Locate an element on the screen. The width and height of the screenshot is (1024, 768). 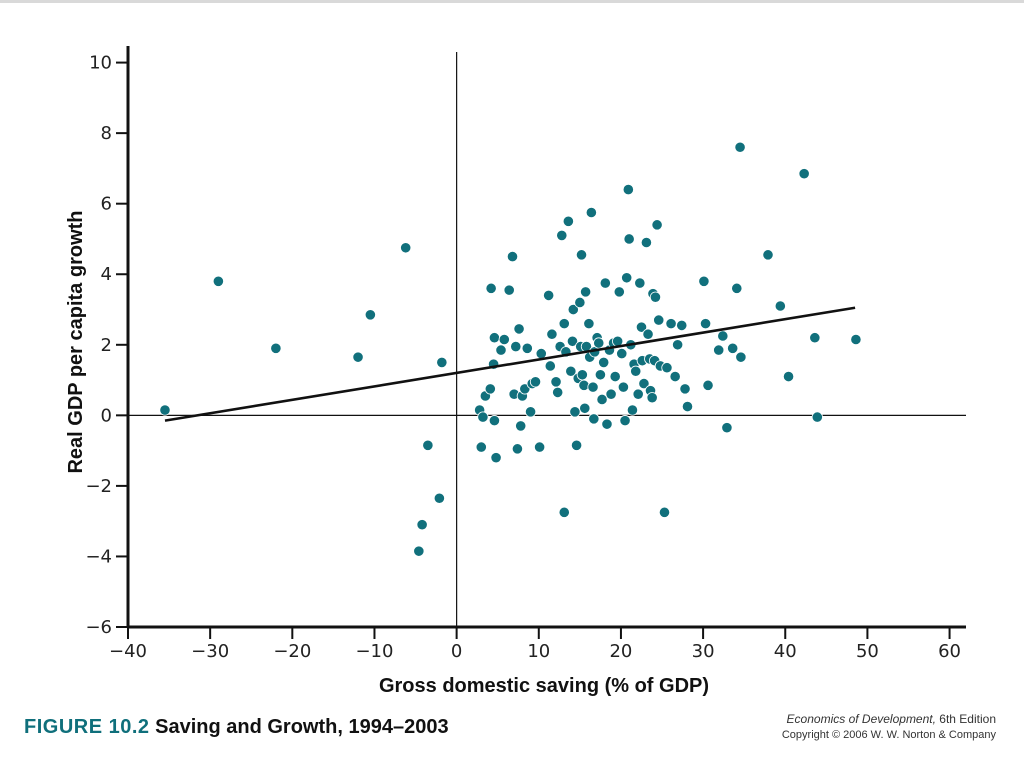
figure-caption: FIGURE 10.2 Saving and Growth, 1994–2003 is located at coordinates (236, 727).